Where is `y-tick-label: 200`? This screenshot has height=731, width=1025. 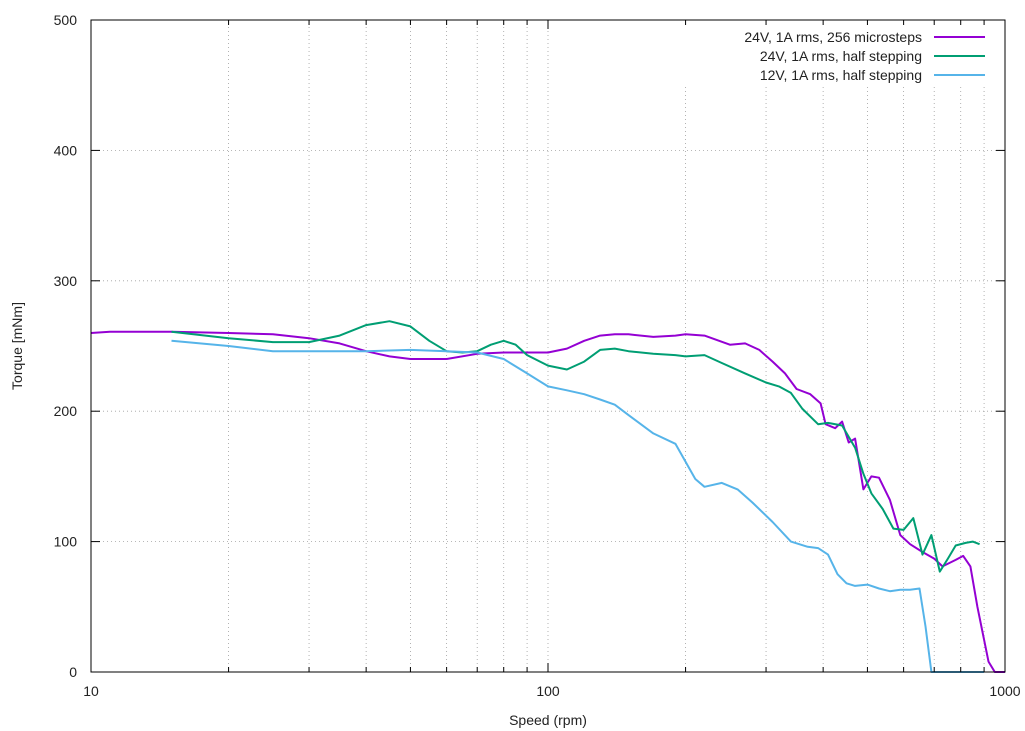
y-tick-label: 200 is located at coordinates (66, 411).